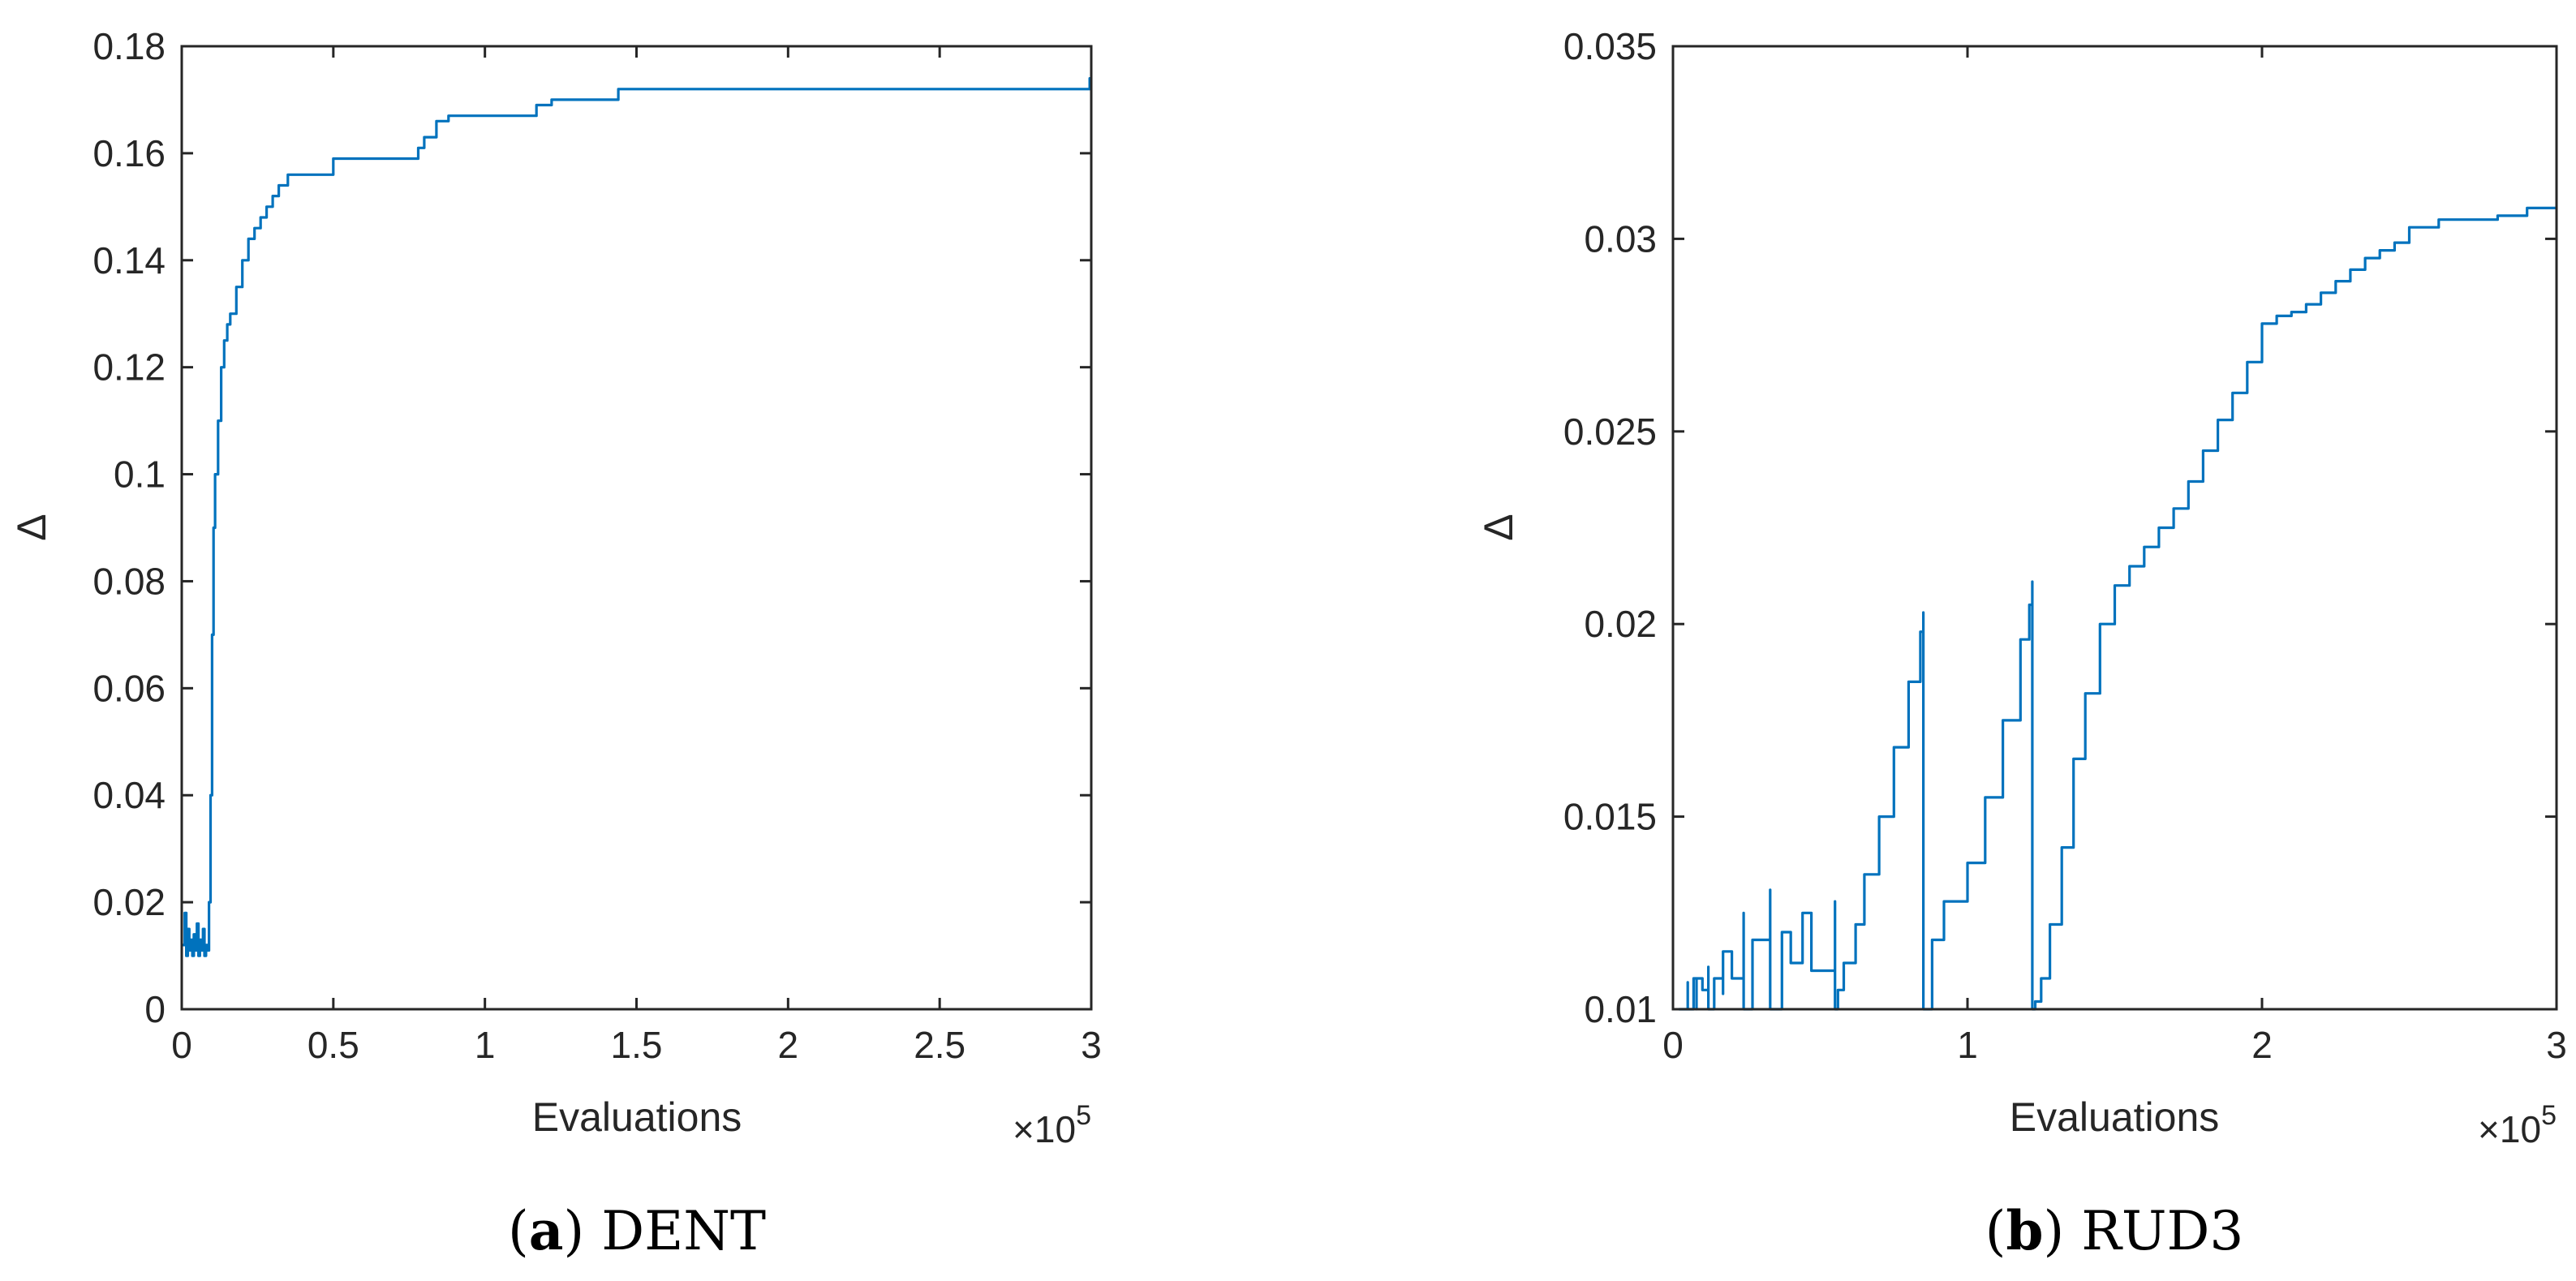 This screenshot has width=2576, height=1281. I want to click on chart-a-x-axis-label: Evaluations, so click(637, 1117).